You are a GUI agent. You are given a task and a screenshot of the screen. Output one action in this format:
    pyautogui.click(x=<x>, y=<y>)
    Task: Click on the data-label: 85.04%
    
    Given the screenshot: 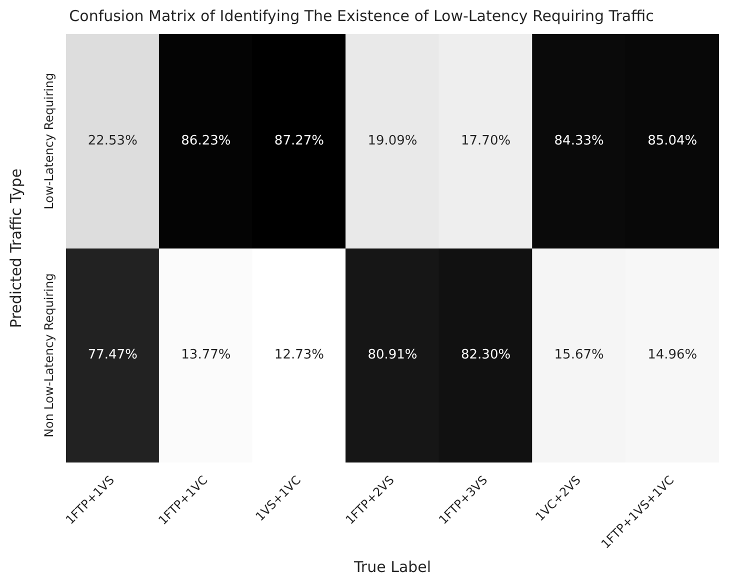 What is the action you would take?
    pyautogui.click(x=673, y=140)
    